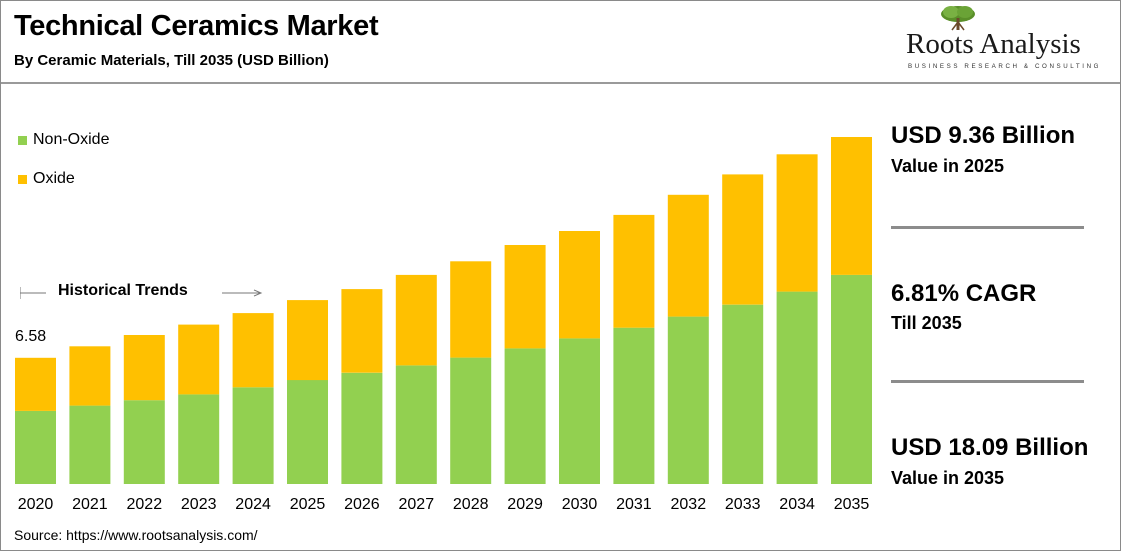 The height and width of the screenshot is (553, 1123). Describe the element at coordinates (123, 290) in the screenshot. I see `historical-trends-label: Historical Trends` at that location.